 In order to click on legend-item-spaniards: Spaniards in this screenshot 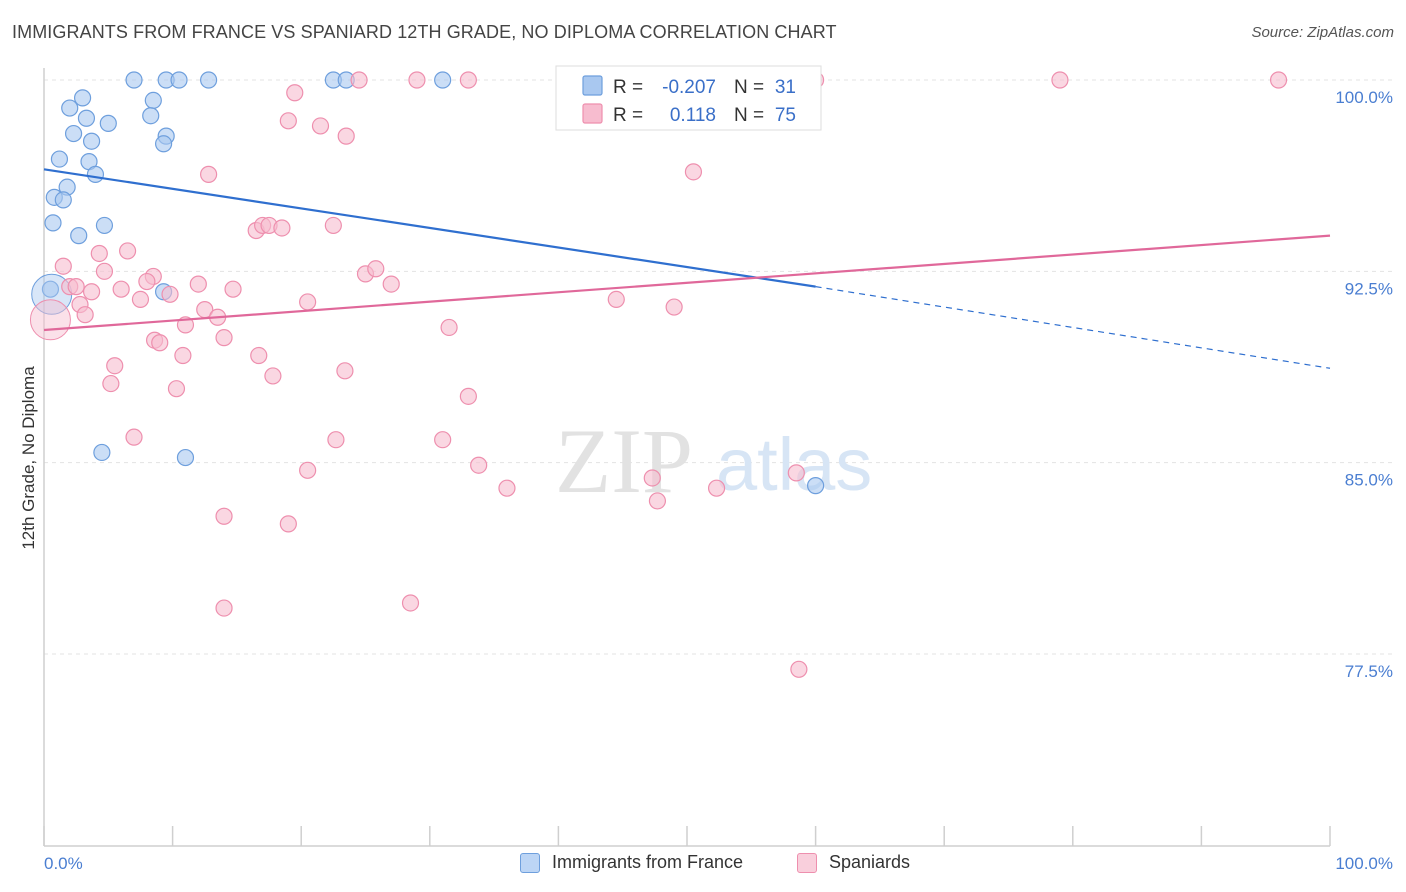, I will do `click(853, 862)`.